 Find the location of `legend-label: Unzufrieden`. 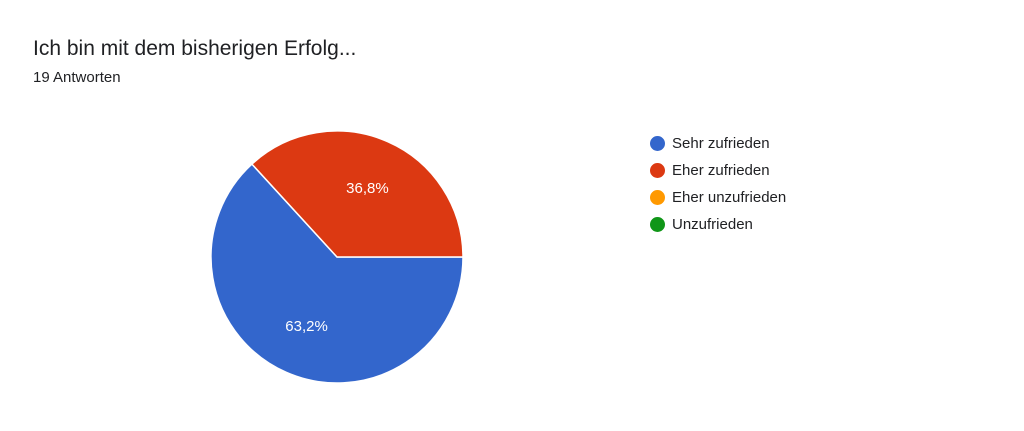

legend-label: Unzufrieden is located at coordinates (712, 224).